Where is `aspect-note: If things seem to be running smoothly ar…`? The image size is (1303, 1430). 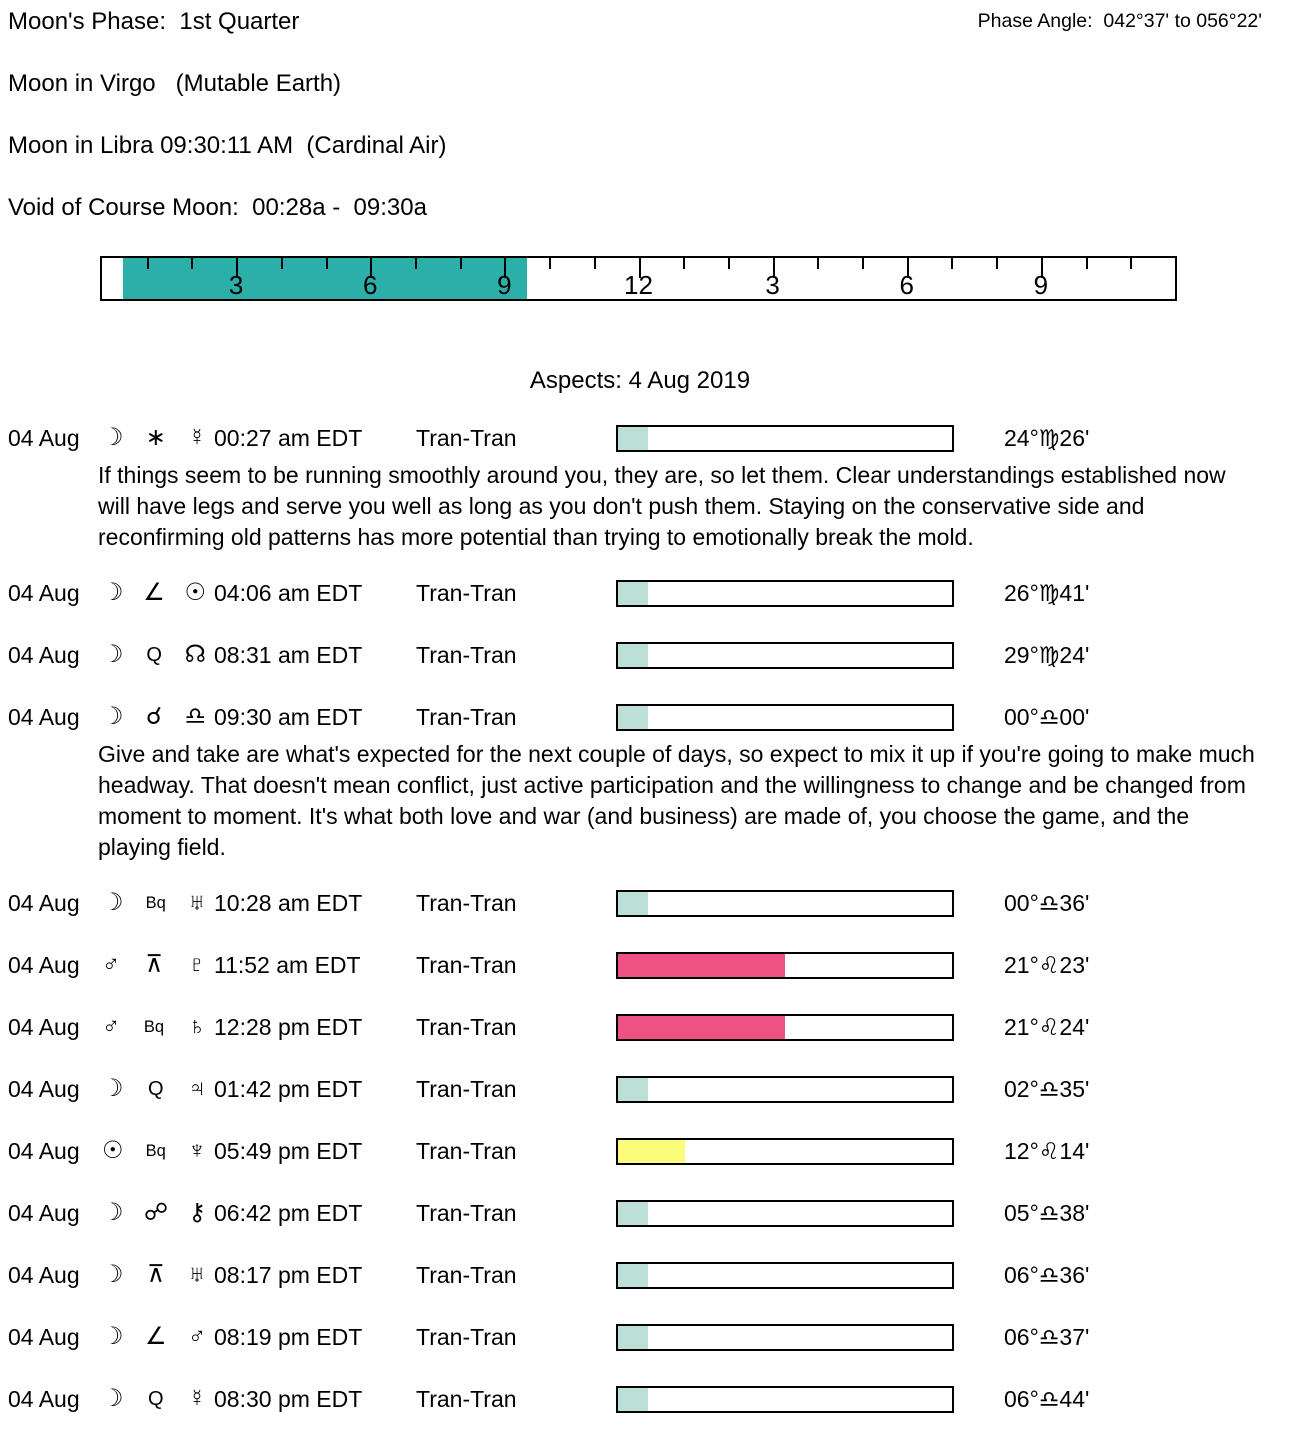
aspect-note: If things seem to be running smoothly ar… is located at coordinates (662, 506).